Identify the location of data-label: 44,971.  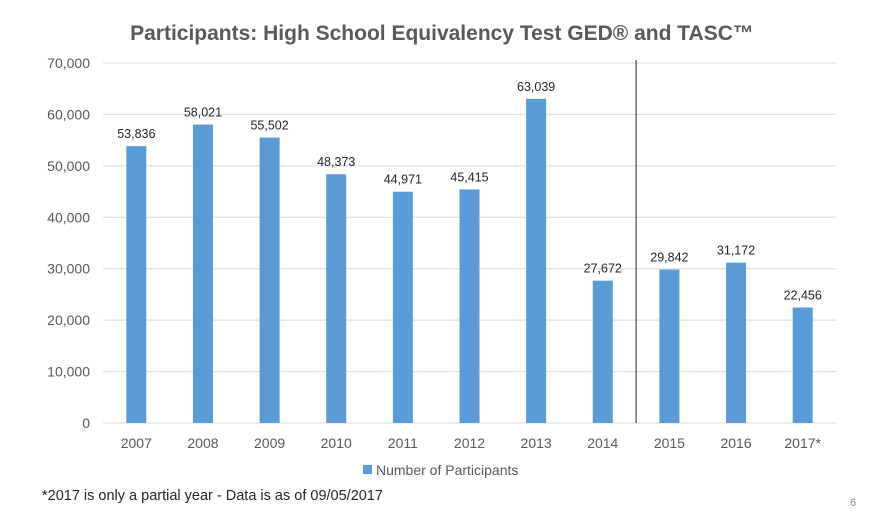
(403, 180).